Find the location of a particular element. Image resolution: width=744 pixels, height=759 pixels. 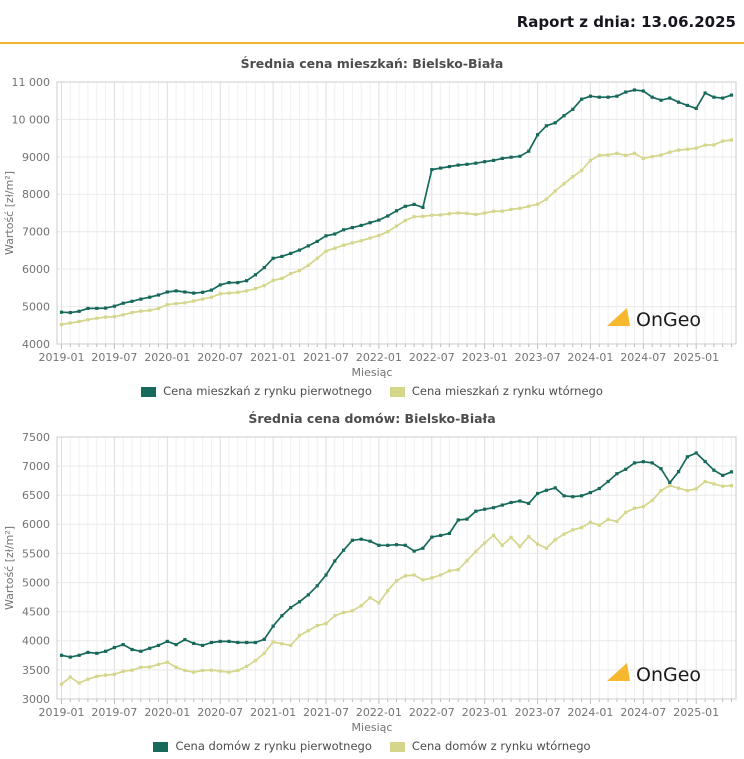

svg-text: 9000 is located at coordinates (36, 157).